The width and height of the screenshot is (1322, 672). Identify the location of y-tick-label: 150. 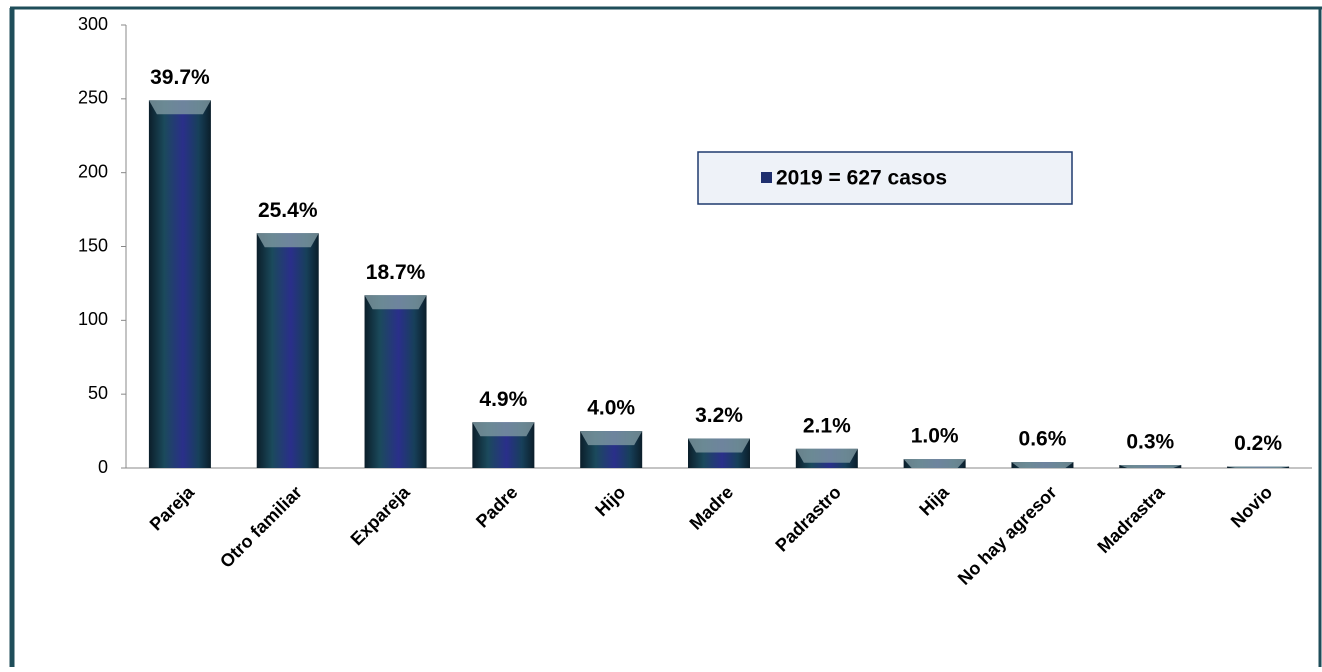
(93, 245).